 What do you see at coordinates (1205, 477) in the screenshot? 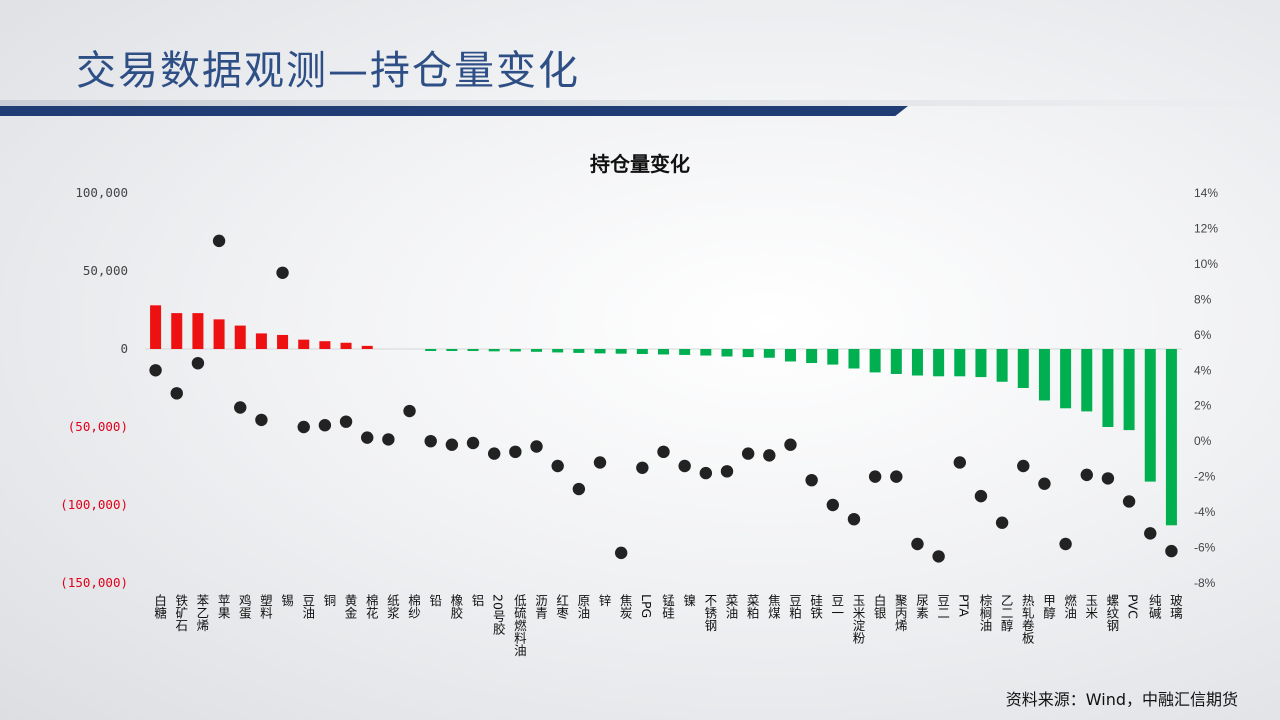
I see `right-tick-label: -2%` at bounding box center [1205, 477].